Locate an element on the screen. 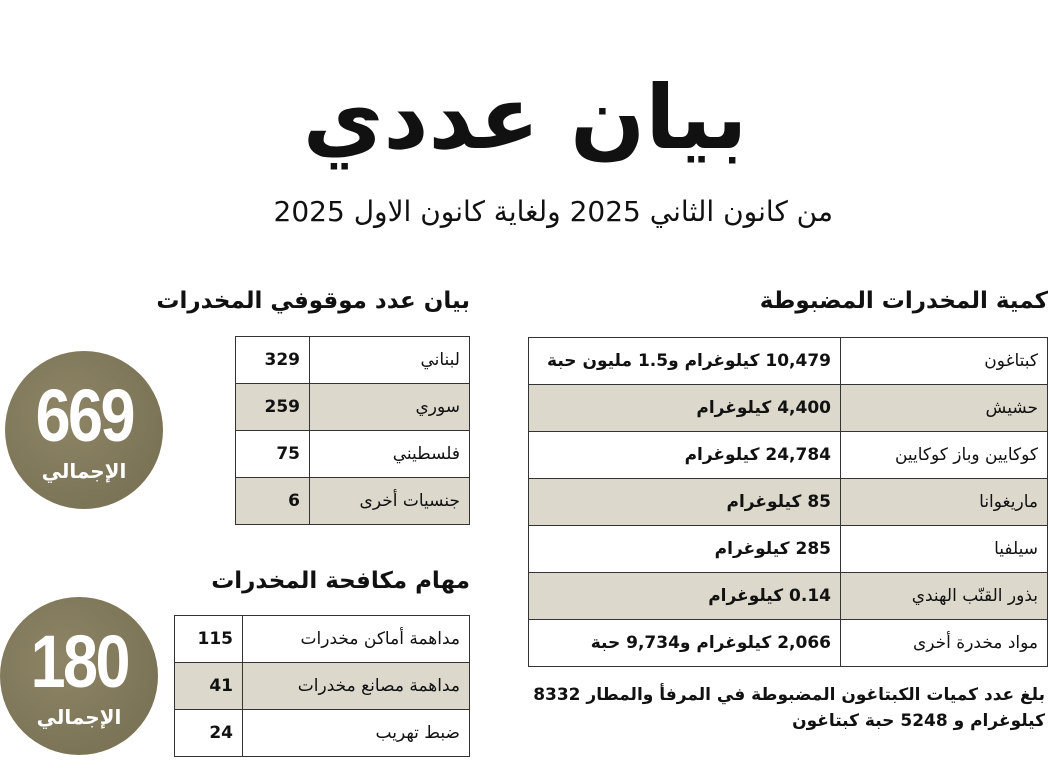  table-row: جنسيات أخرى 6 is located at coordinates (352, 501).